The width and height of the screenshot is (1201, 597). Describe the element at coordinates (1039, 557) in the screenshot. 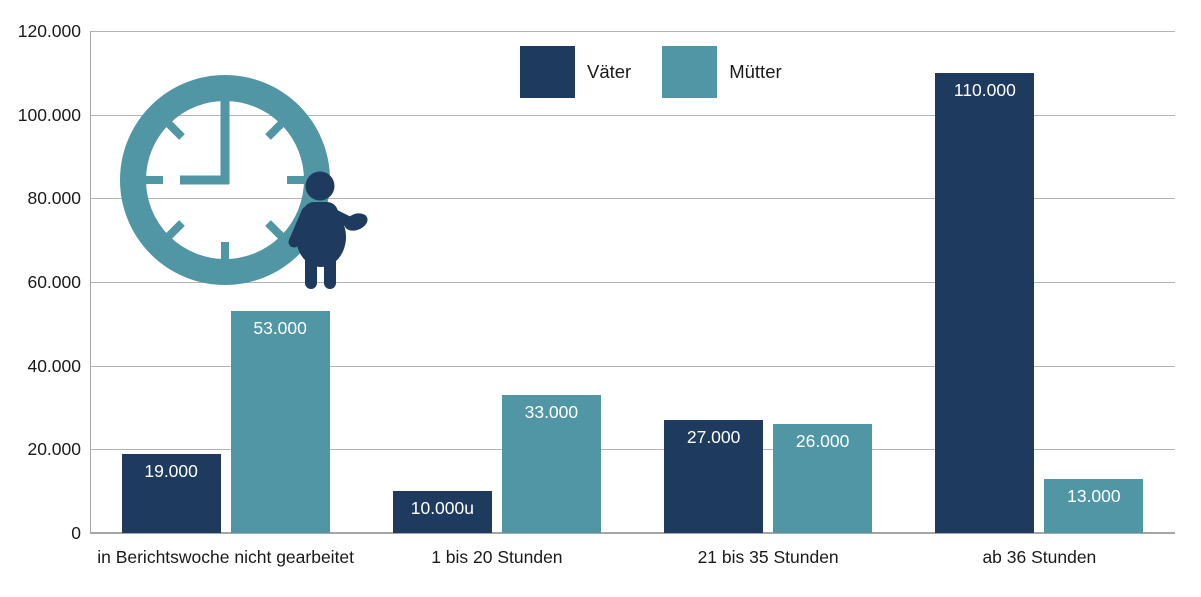

I see `x-axis-category-label: ab 36 Stunden` at that location.